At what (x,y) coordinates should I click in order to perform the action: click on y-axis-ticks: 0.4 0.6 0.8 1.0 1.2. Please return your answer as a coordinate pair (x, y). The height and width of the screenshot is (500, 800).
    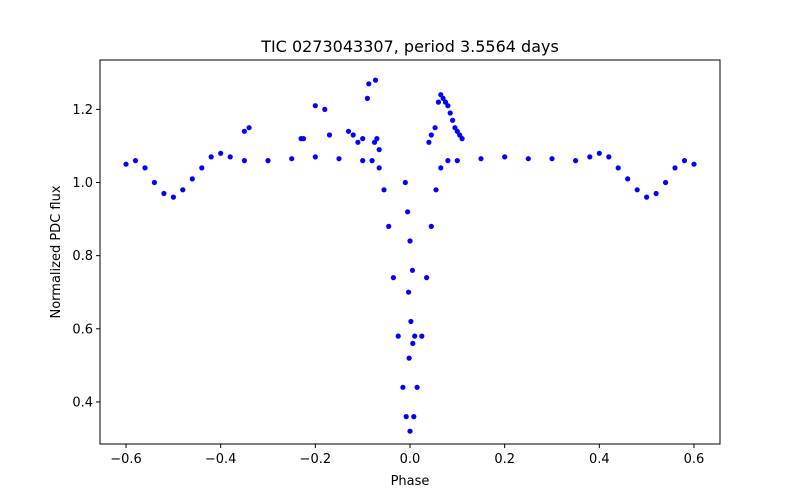
    Looking at the image, I should click on (86, 256).